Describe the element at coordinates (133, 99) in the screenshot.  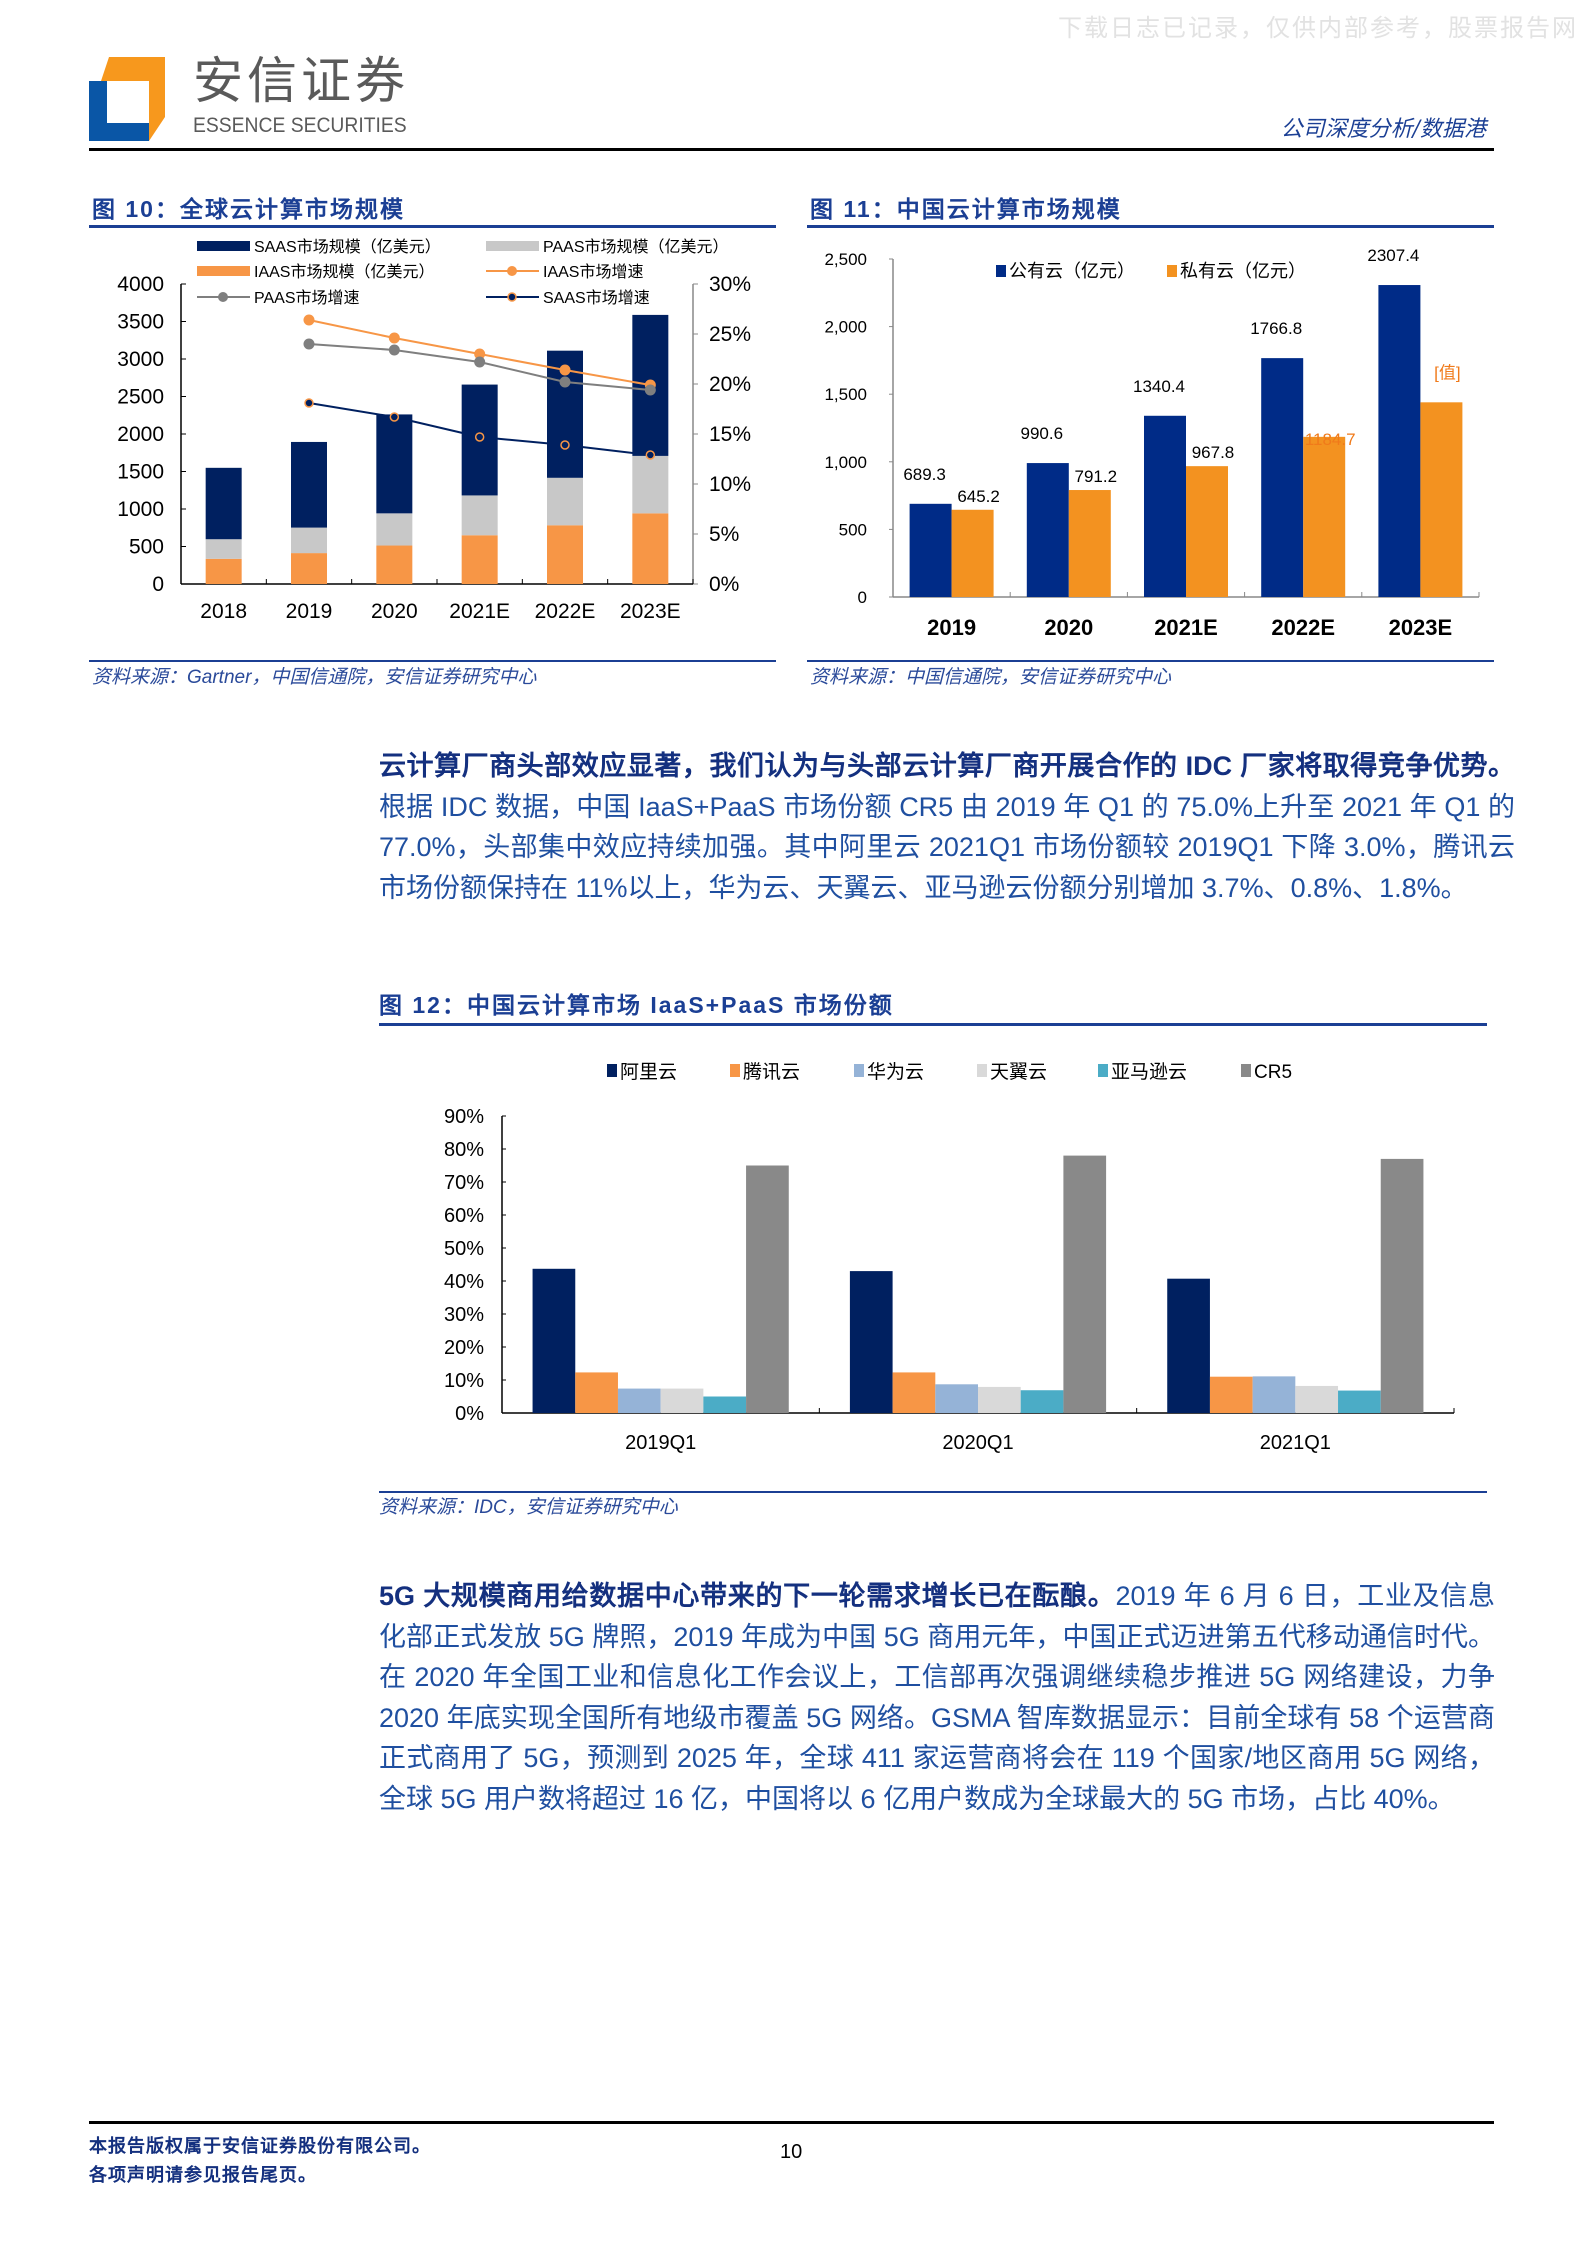
I see `logo-orange-shape` at that location.